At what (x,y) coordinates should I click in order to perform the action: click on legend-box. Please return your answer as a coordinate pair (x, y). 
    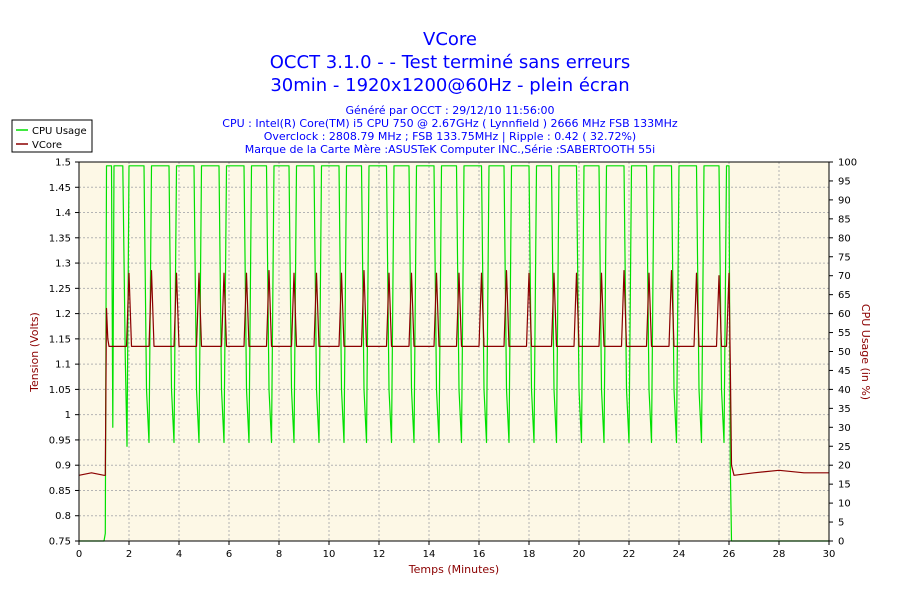
    Looking at the image, I should click on (52, 136).